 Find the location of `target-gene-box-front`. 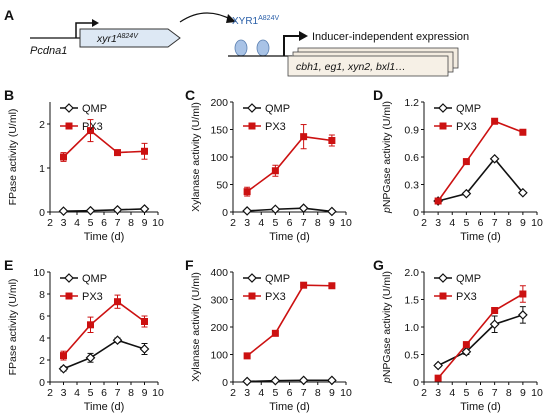

target-gene-box-front is located at coordinates (368, 66).